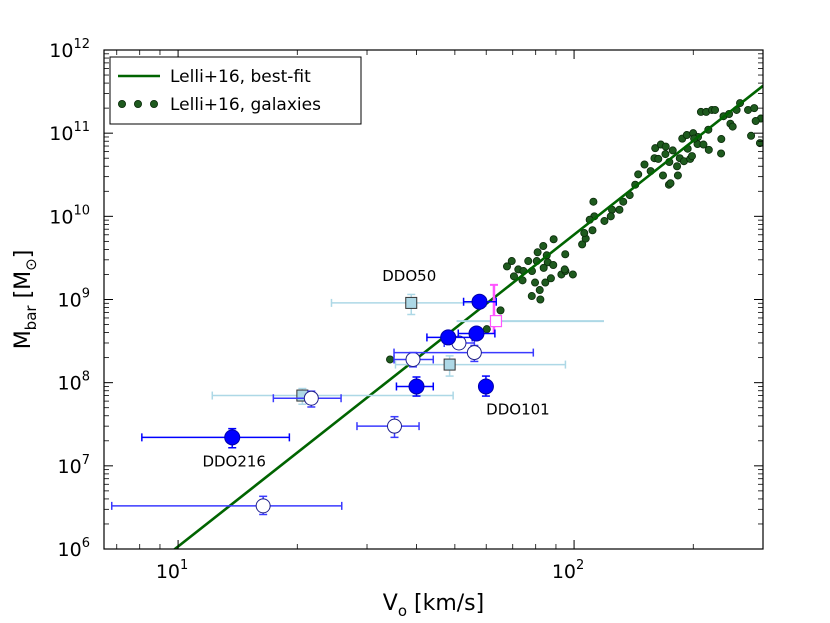 The height and width of the screenshot is (623, 830). Describe the element at coordinates (69, 132) in the screenshot. I see `y-tick-label: 10¹¹` at that location.